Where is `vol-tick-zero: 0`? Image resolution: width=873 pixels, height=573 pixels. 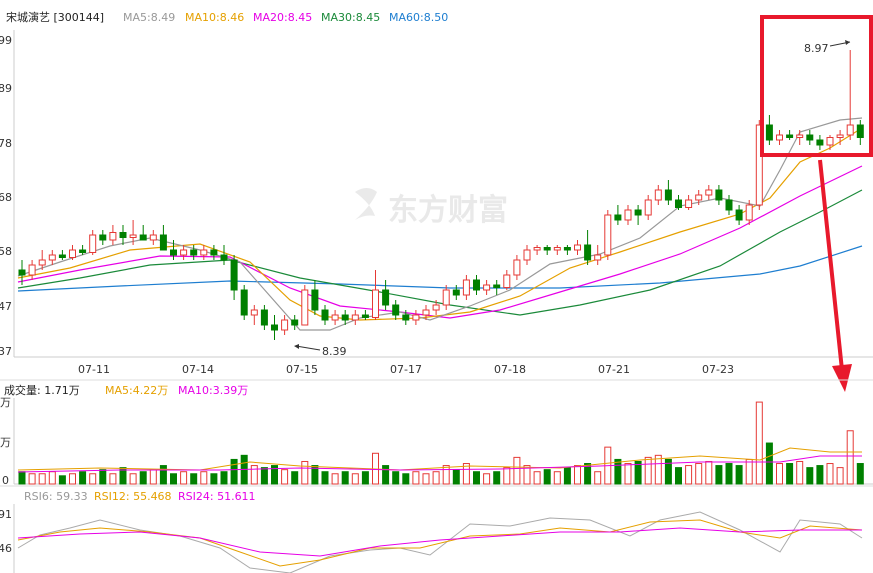 vol-tick-zero: 0 is located at coordinates (5, 480).